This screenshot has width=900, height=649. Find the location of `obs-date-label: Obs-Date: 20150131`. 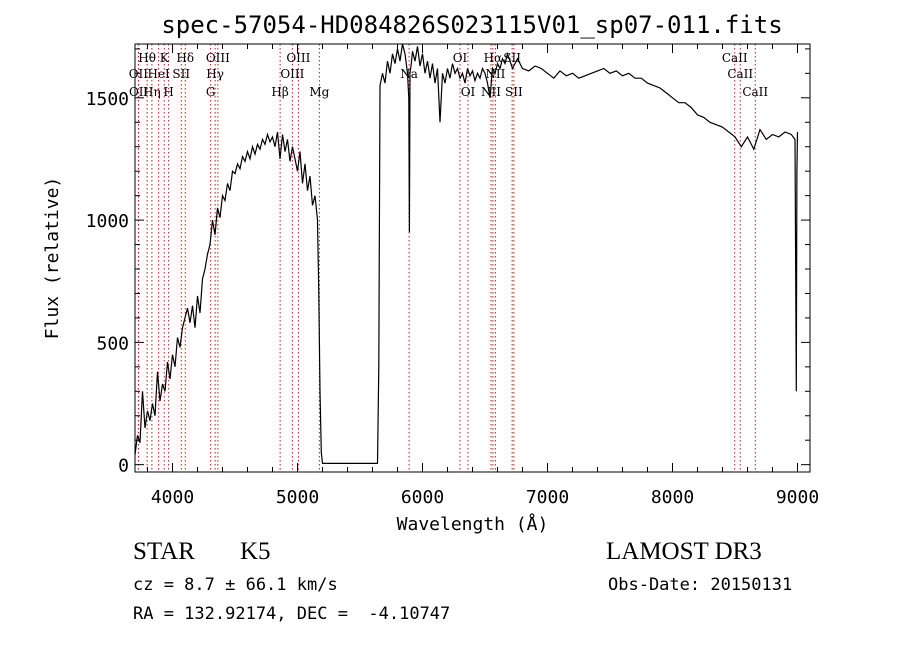

obs-date-label: Obs-Date: 20150131 is located at coordinates (700, 585).